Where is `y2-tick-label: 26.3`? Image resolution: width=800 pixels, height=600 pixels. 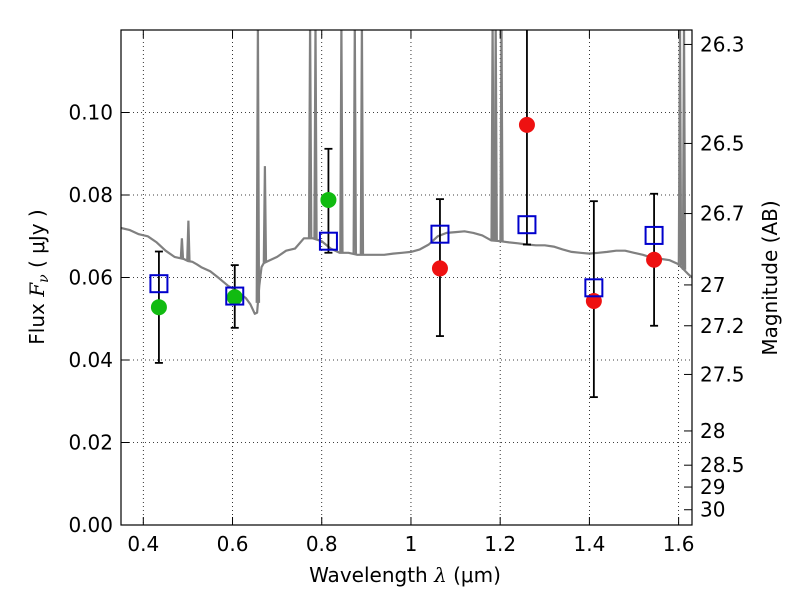
y2-tick-label: 26.3 is located at coordinates (722, 44).